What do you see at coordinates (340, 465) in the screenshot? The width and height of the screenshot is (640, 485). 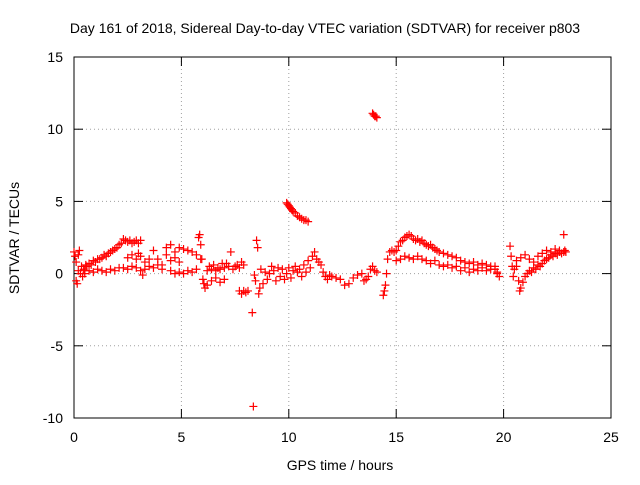 I see `x-axis-label: GPS time / hours` at bounding box center [340, 465].